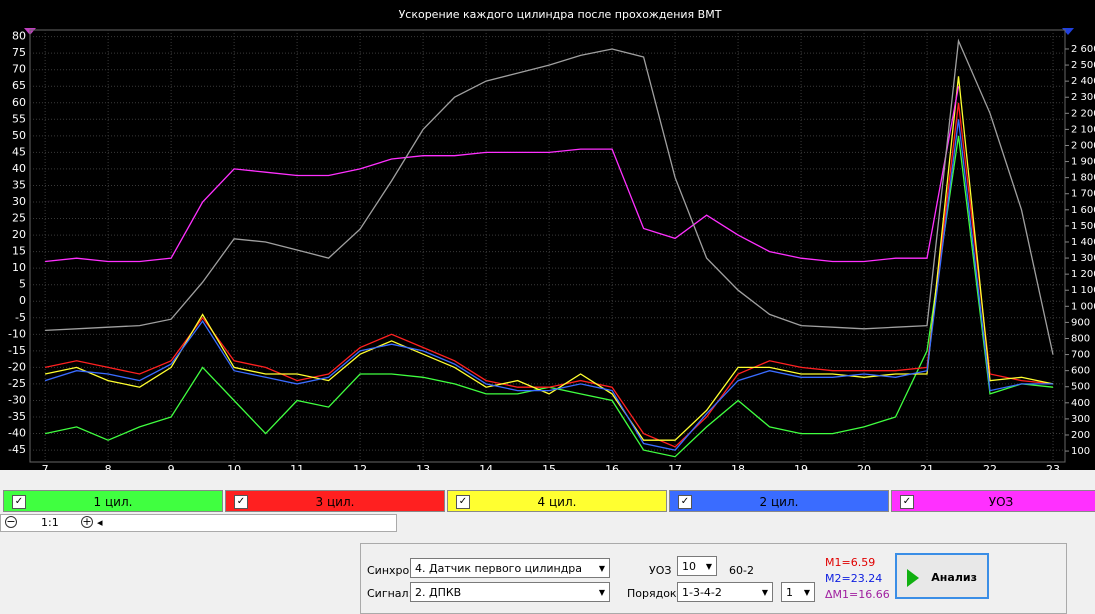 This screenshot has width=1095, height=614. I want to click on legend-label: 2 цил., so click(779, 502).